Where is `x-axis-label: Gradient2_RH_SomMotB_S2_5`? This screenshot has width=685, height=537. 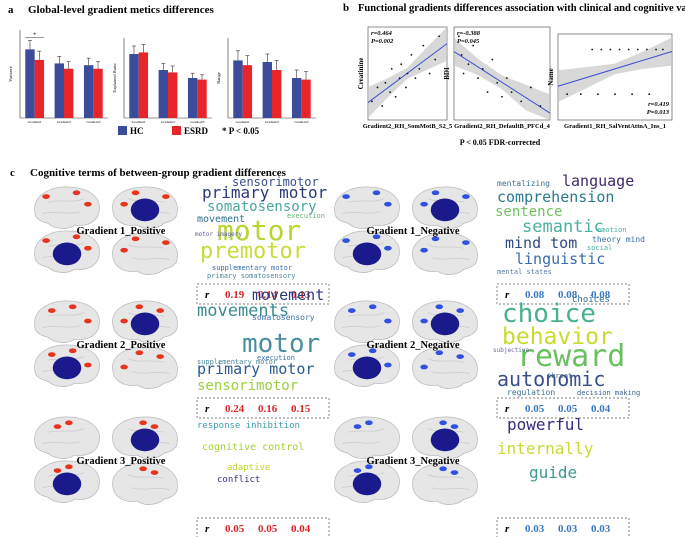
x-axis-label: Gradient2_RH_SomMotB_S2_5 is located at coordinates (408, 126).